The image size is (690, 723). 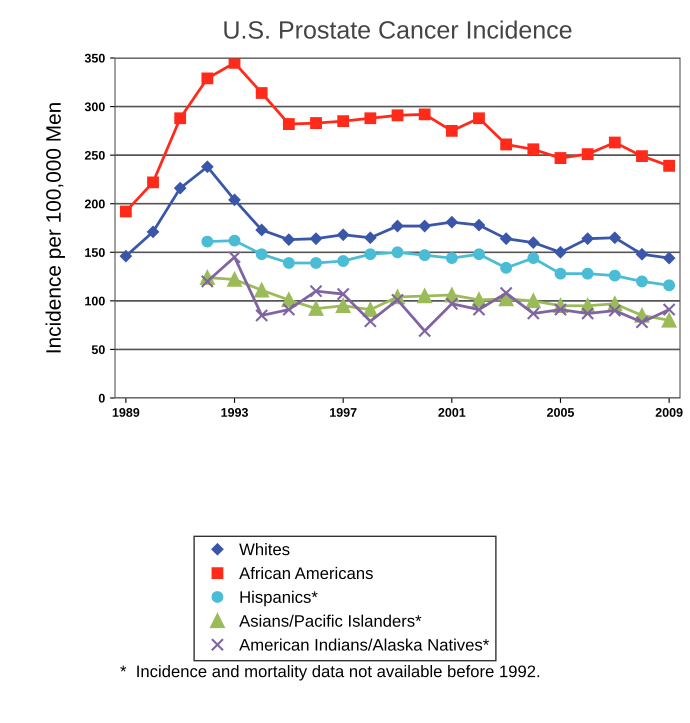 What do you see at coordinates (126, 412) in the screenshot?
I see `x-tick-label: 1989` at bounding box center [126, 412].